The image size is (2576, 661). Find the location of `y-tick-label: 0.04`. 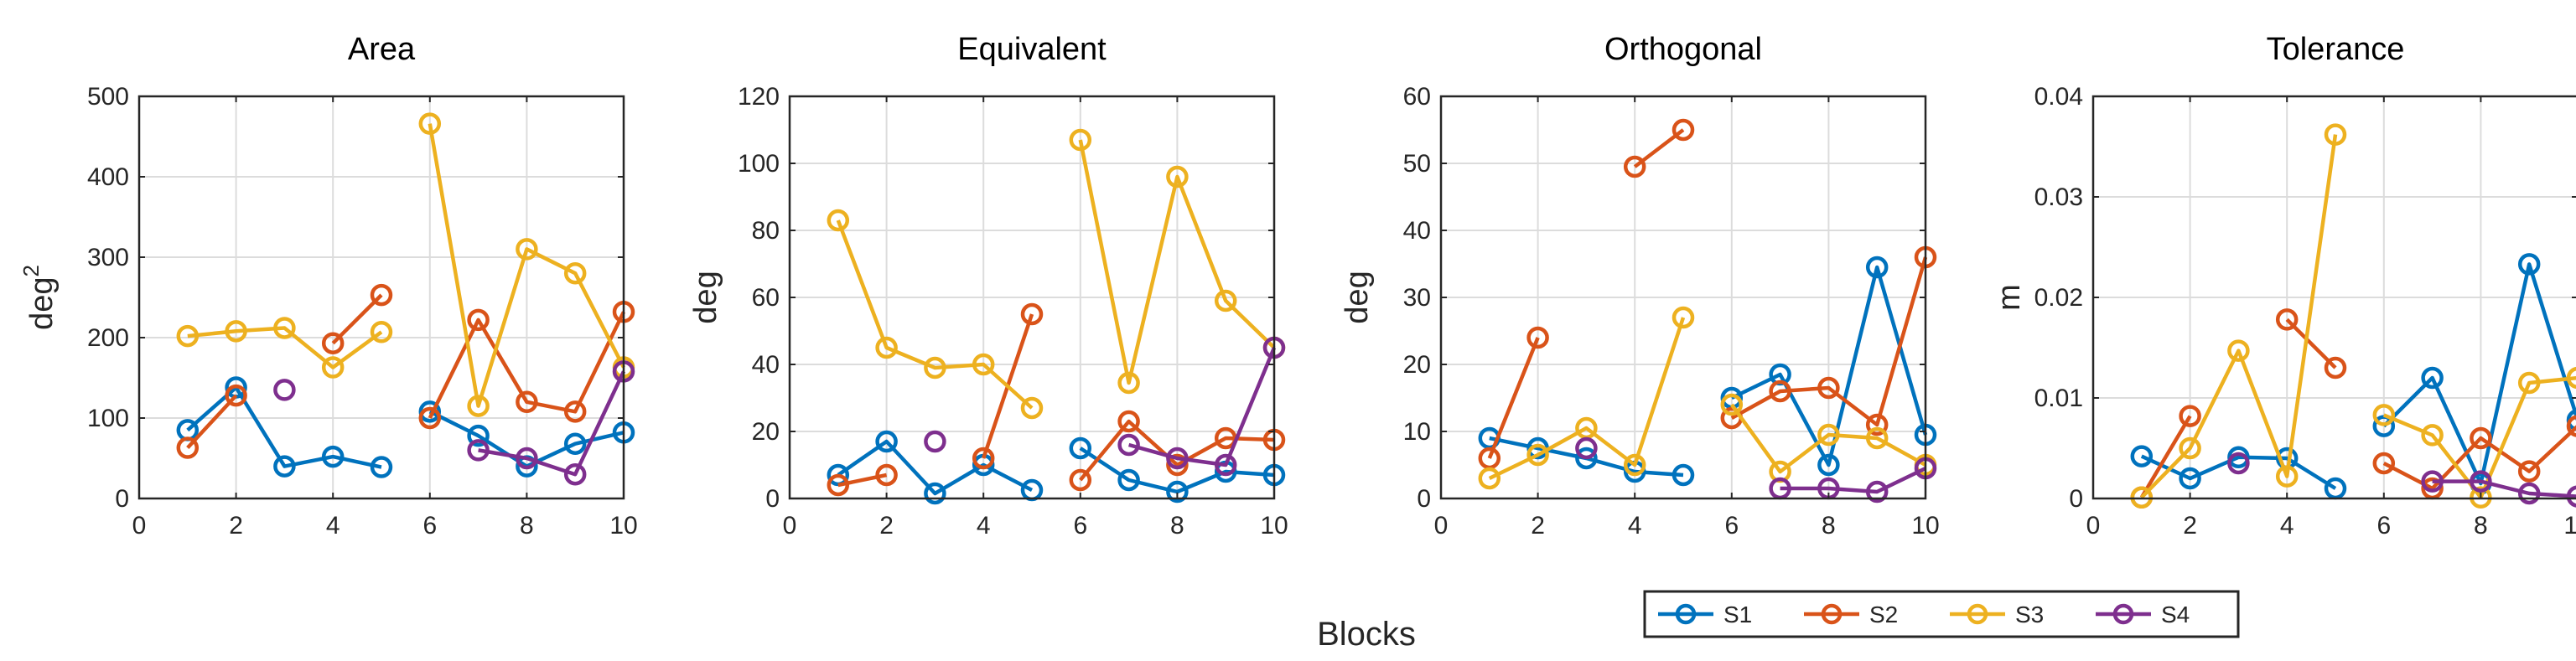

y-tick-label: 0.04 is located at coordinates (2058, 97).